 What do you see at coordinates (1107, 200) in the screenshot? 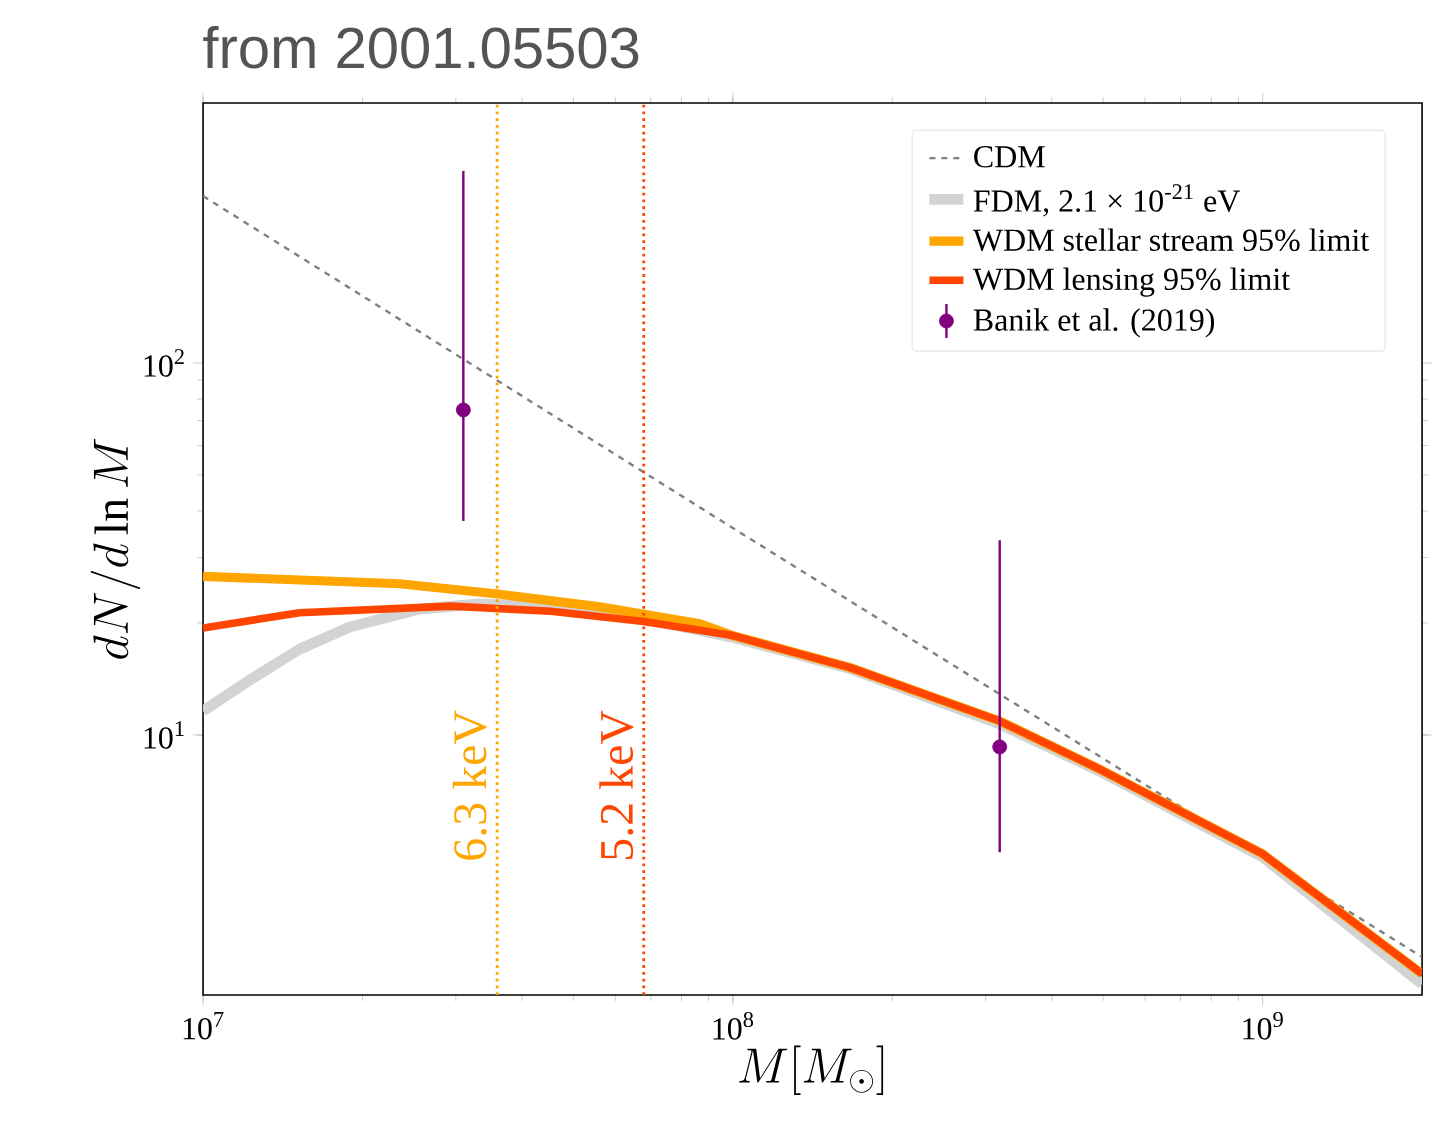
I see `legend-label: FDM, 2.1 × 10$^{-21}$ eV` at bounding box center [1107, 200].